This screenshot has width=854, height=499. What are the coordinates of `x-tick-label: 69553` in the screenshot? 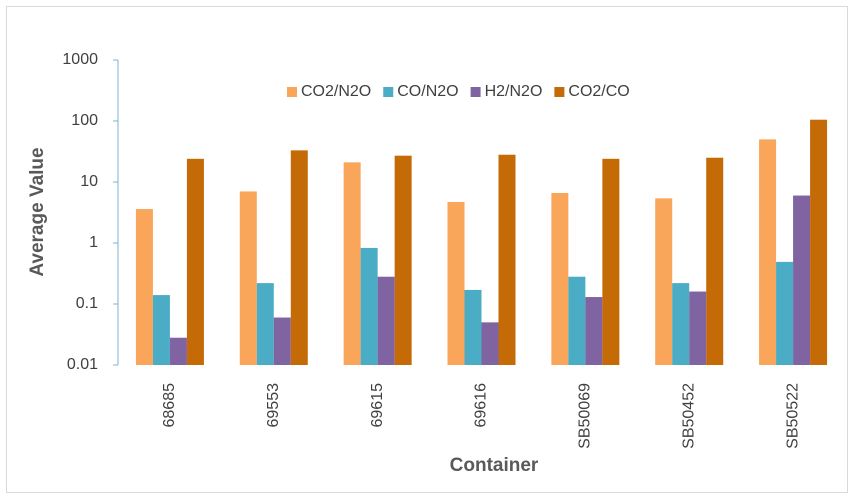 It's located at (273, 405).